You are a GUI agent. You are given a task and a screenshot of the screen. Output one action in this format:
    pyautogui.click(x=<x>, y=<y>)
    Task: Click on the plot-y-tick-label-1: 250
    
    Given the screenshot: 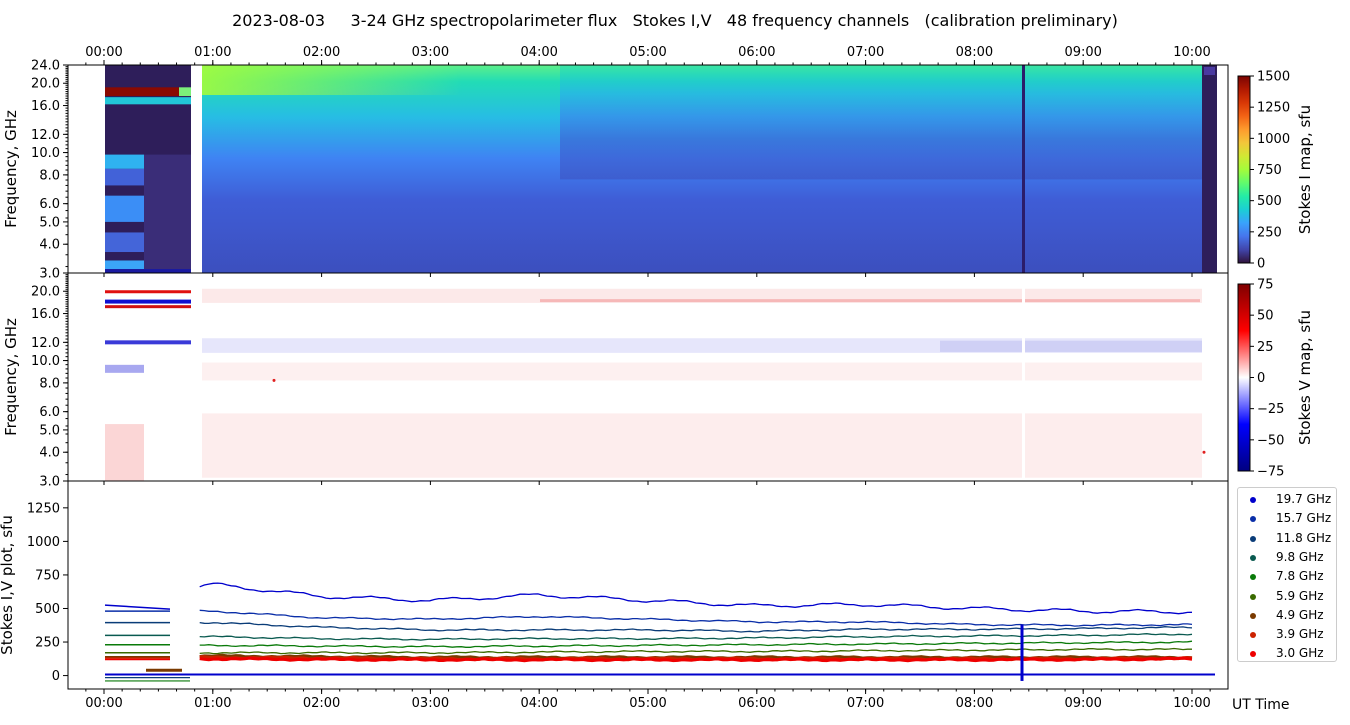 What is the action you would take?
    pyautogui.click(x=47, y=643)
    